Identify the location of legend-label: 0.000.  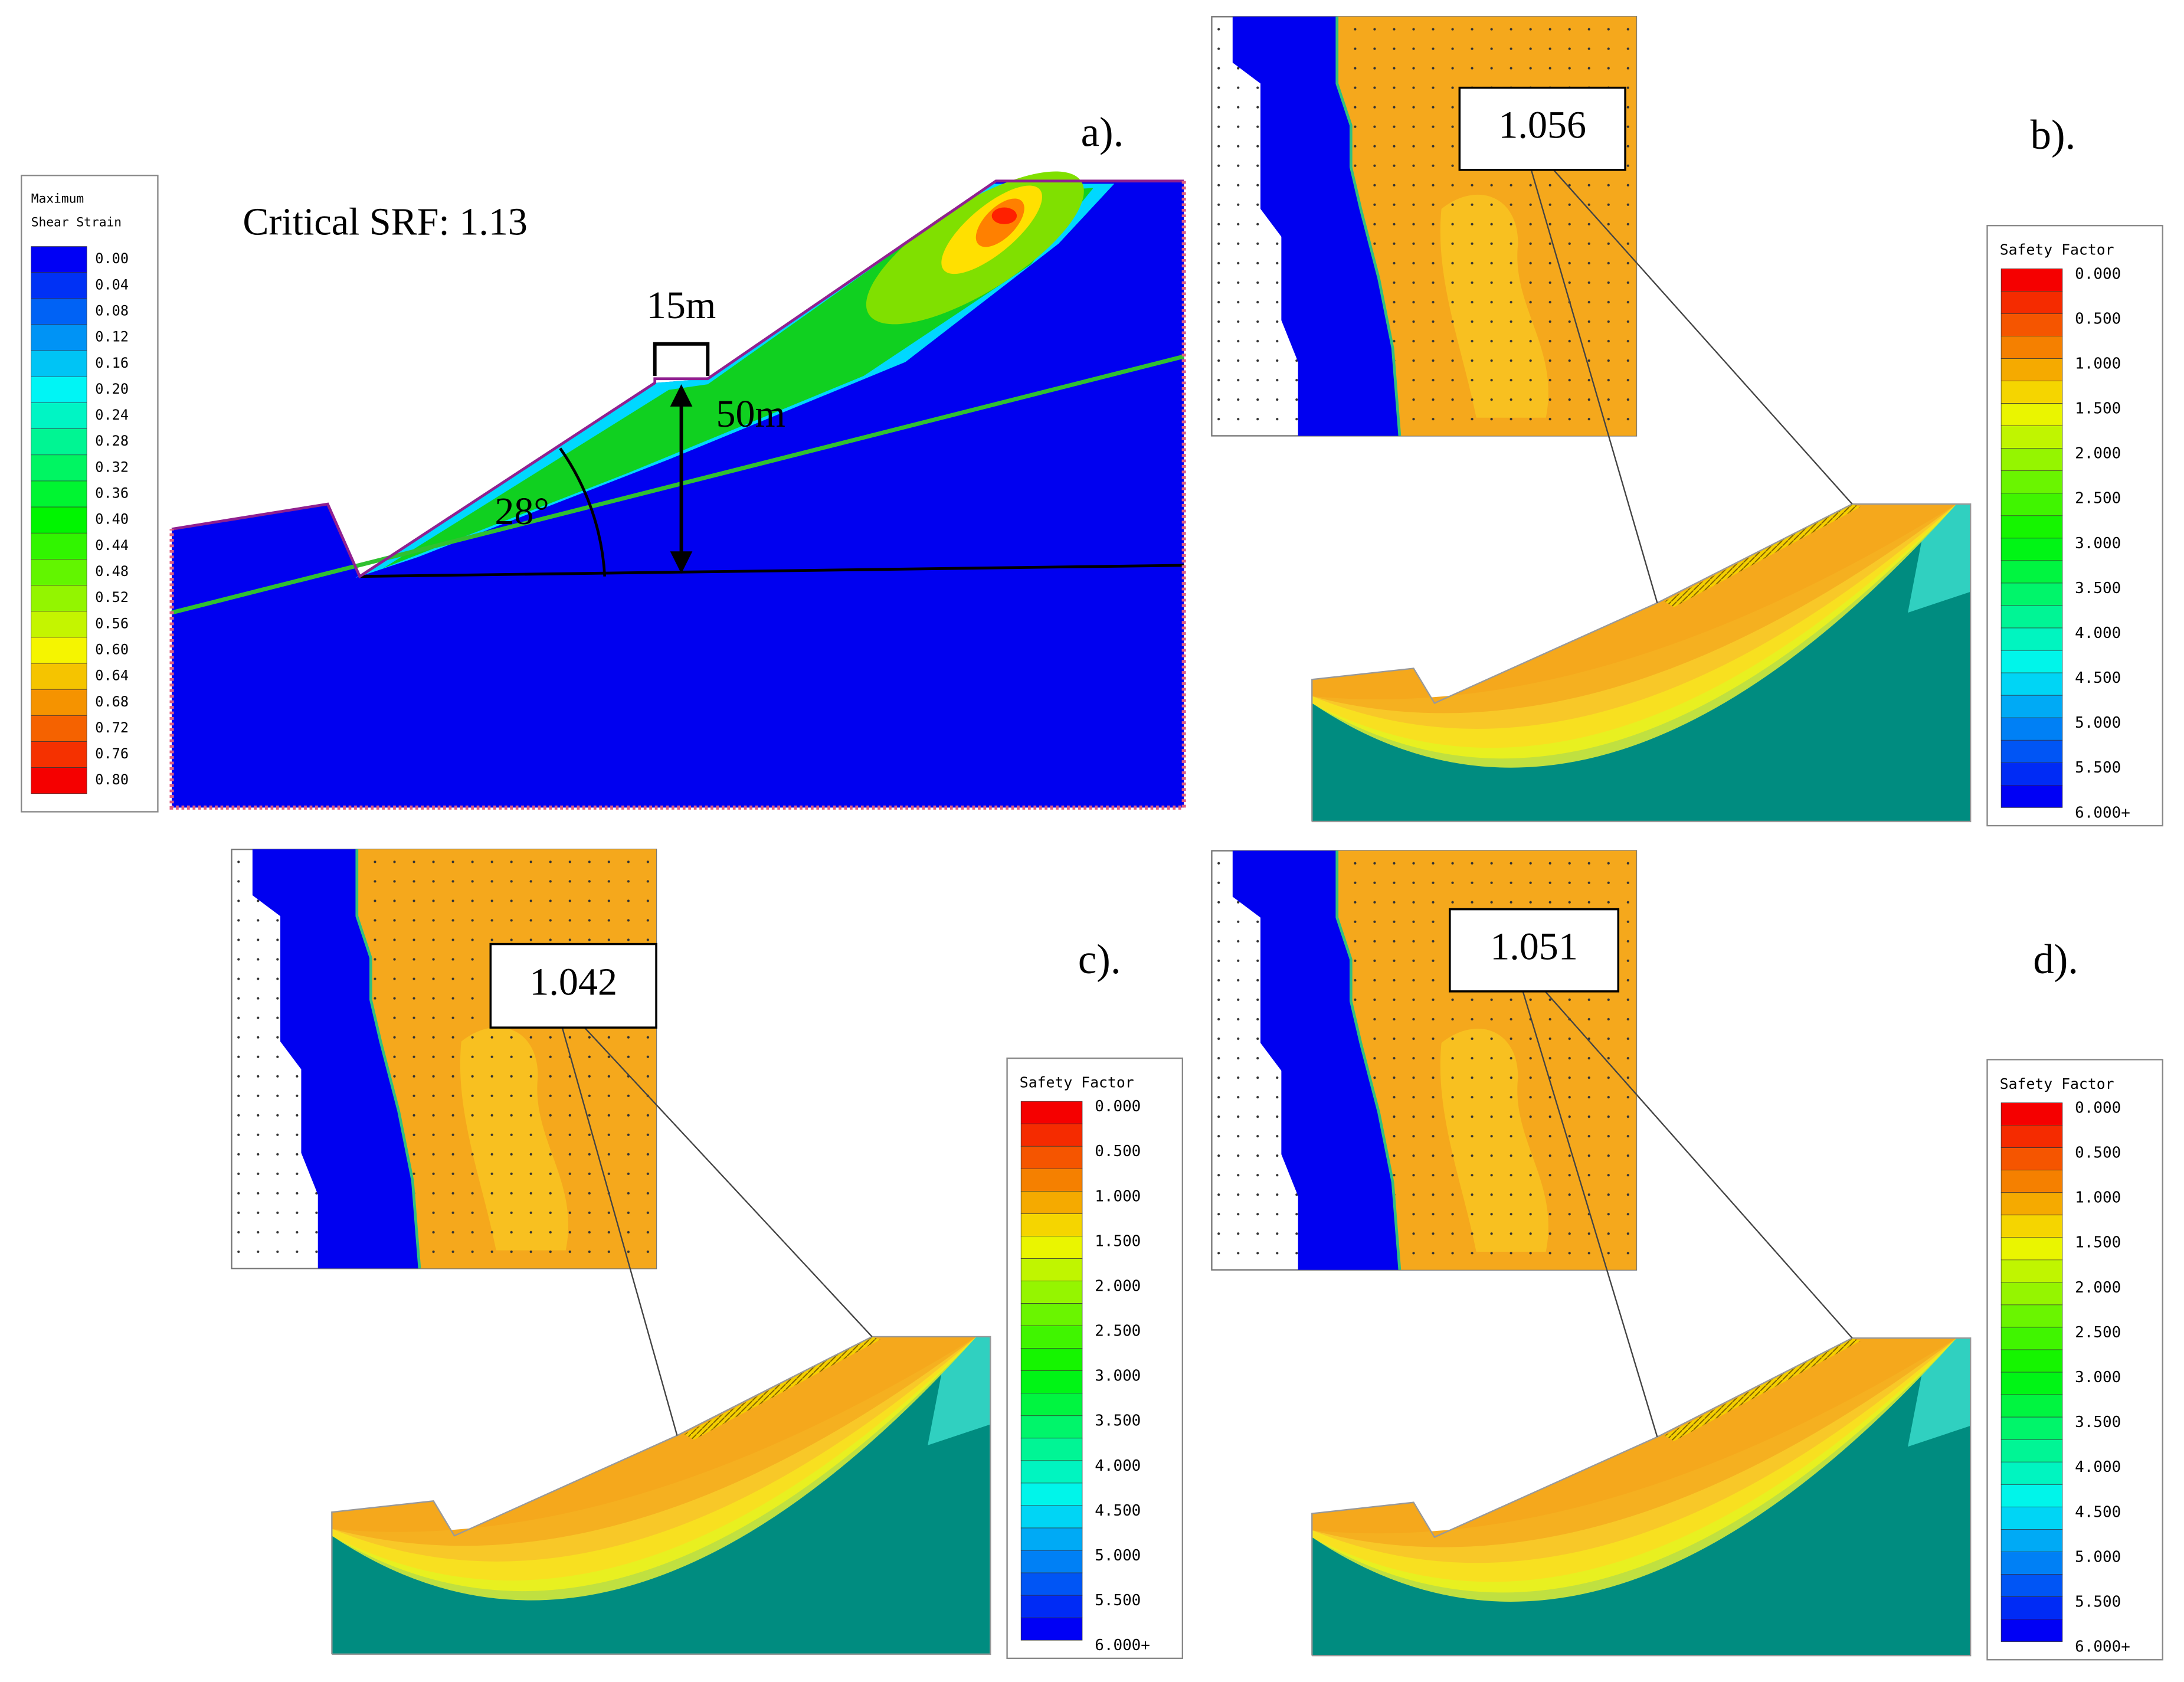
(2098, 274).